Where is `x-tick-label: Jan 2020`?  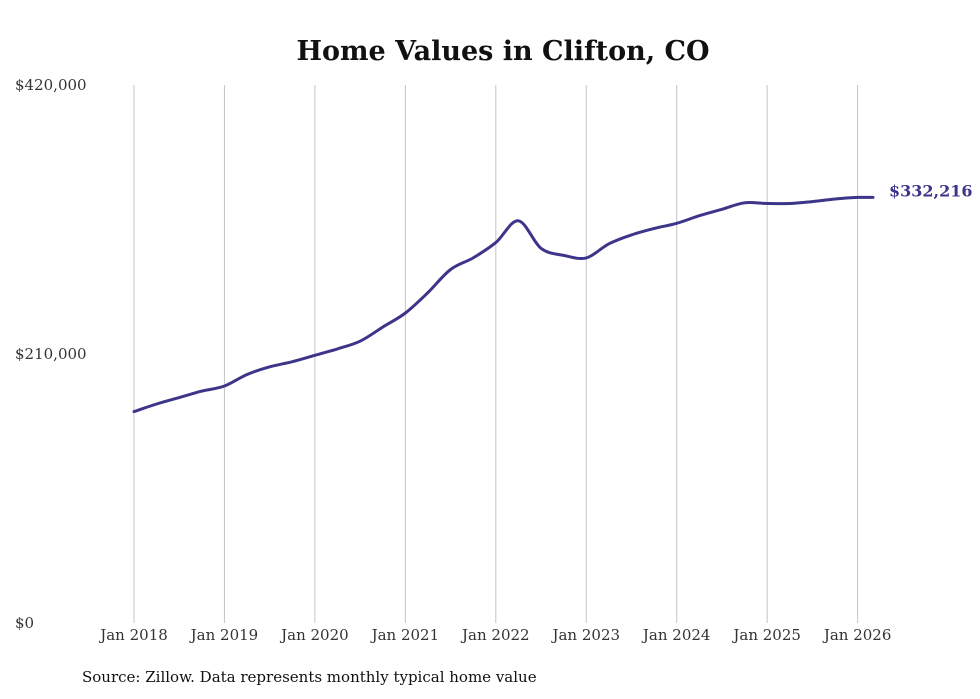 x-tick-label: Jan 2020 is located at coordinates (314, 635).